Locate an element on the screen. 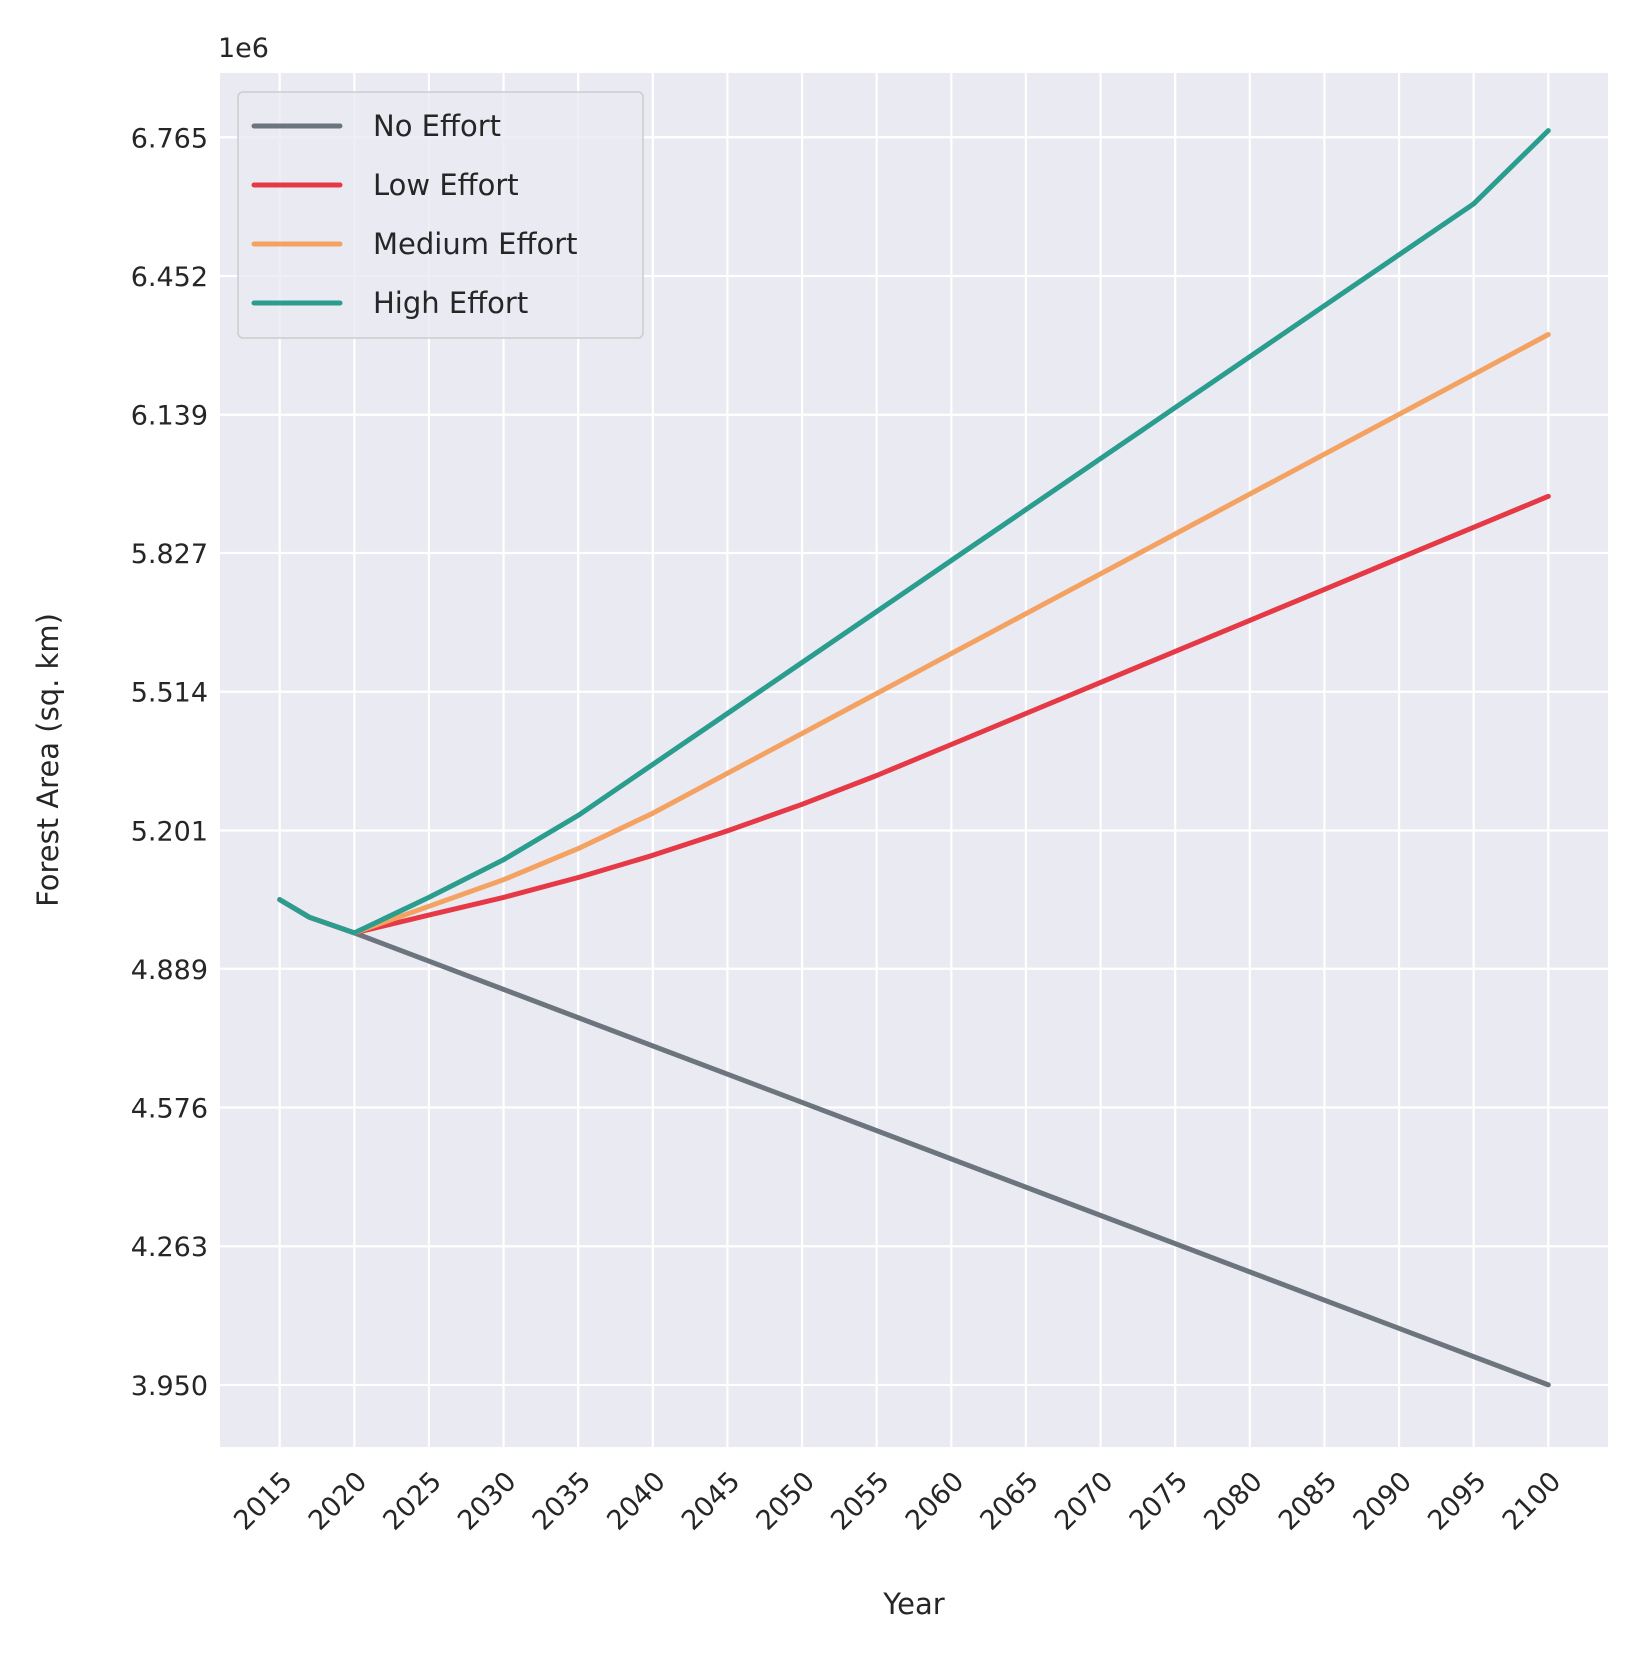 The width and height of the screenshot is (1643, 1664). legend-label: No Effort is located at coordinates (437, 126).